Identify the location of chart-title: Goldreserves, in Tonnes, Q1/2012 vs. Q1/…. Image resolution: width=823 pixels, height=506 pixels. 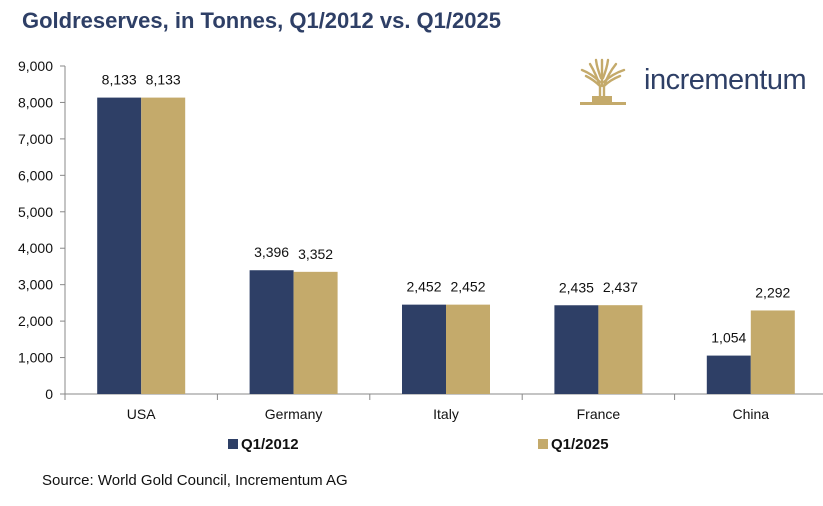
(261, 20).